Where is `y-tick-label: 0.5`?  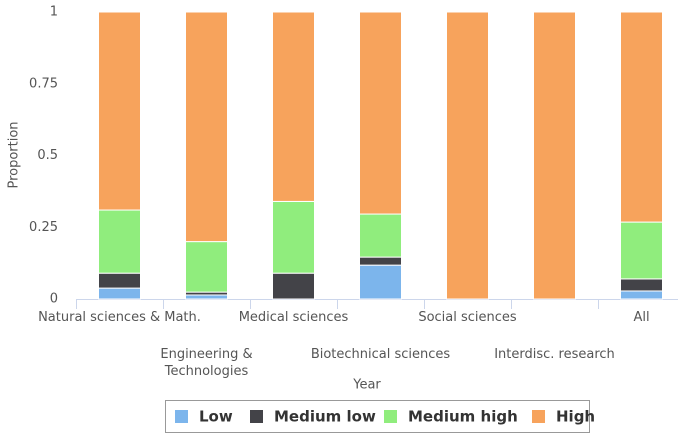
y-tick-label: 0.5 is located at coordinates (47, 155).